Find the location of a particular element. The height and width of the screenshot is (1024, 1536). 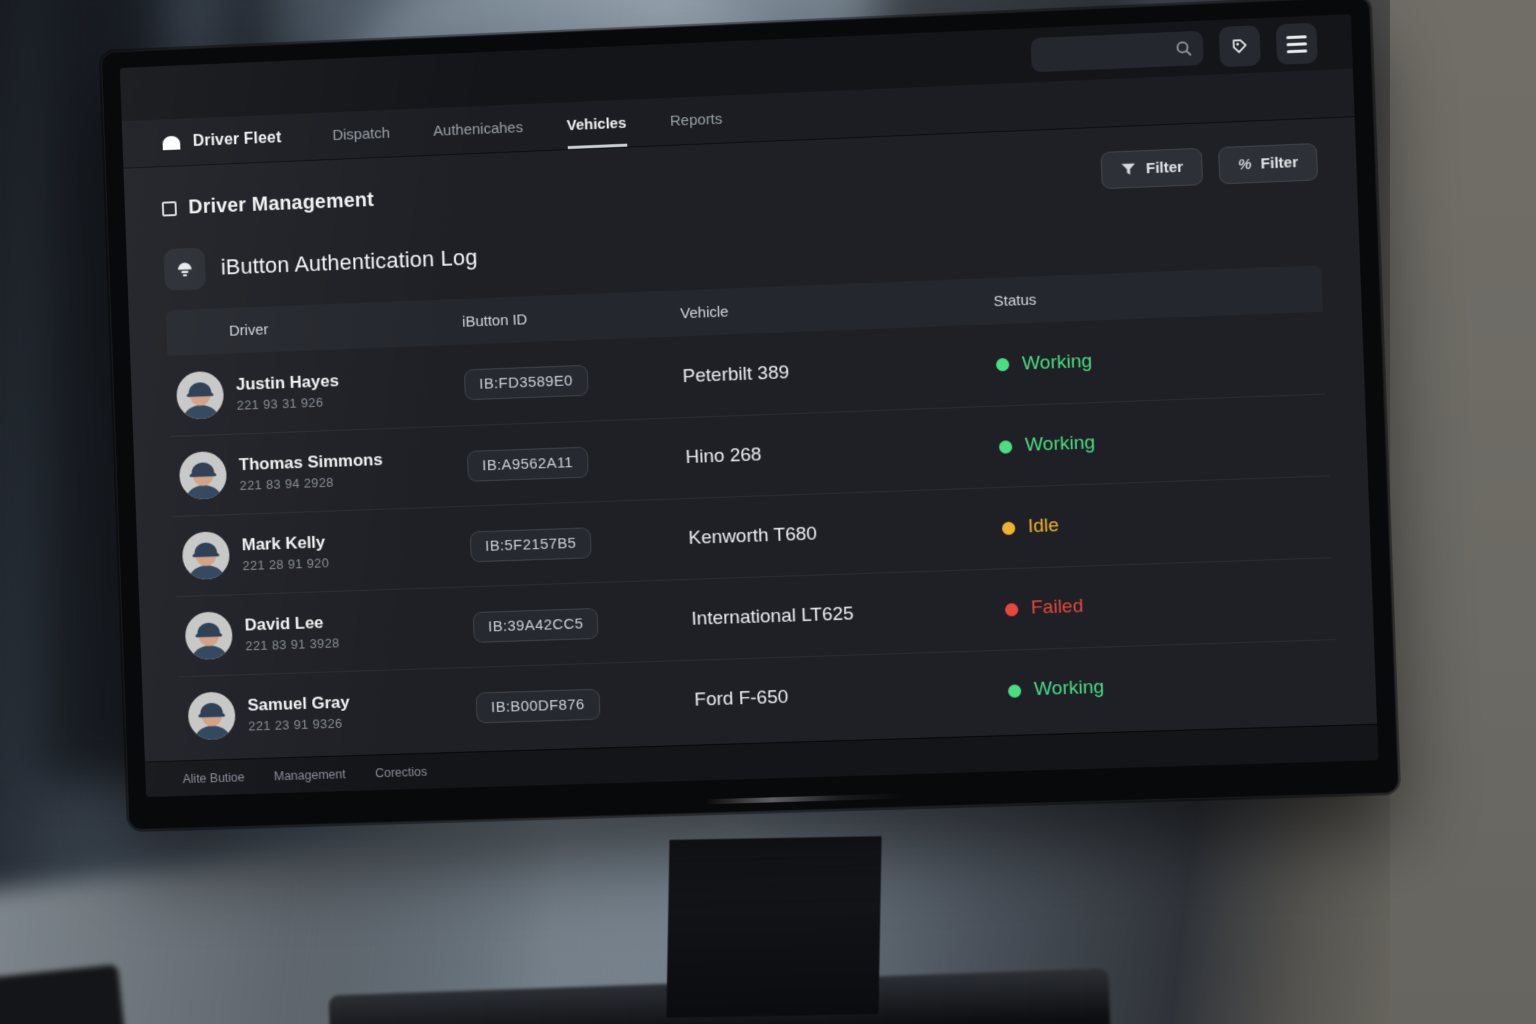

column-header-status: Status is located at coordinates (1015, 300).